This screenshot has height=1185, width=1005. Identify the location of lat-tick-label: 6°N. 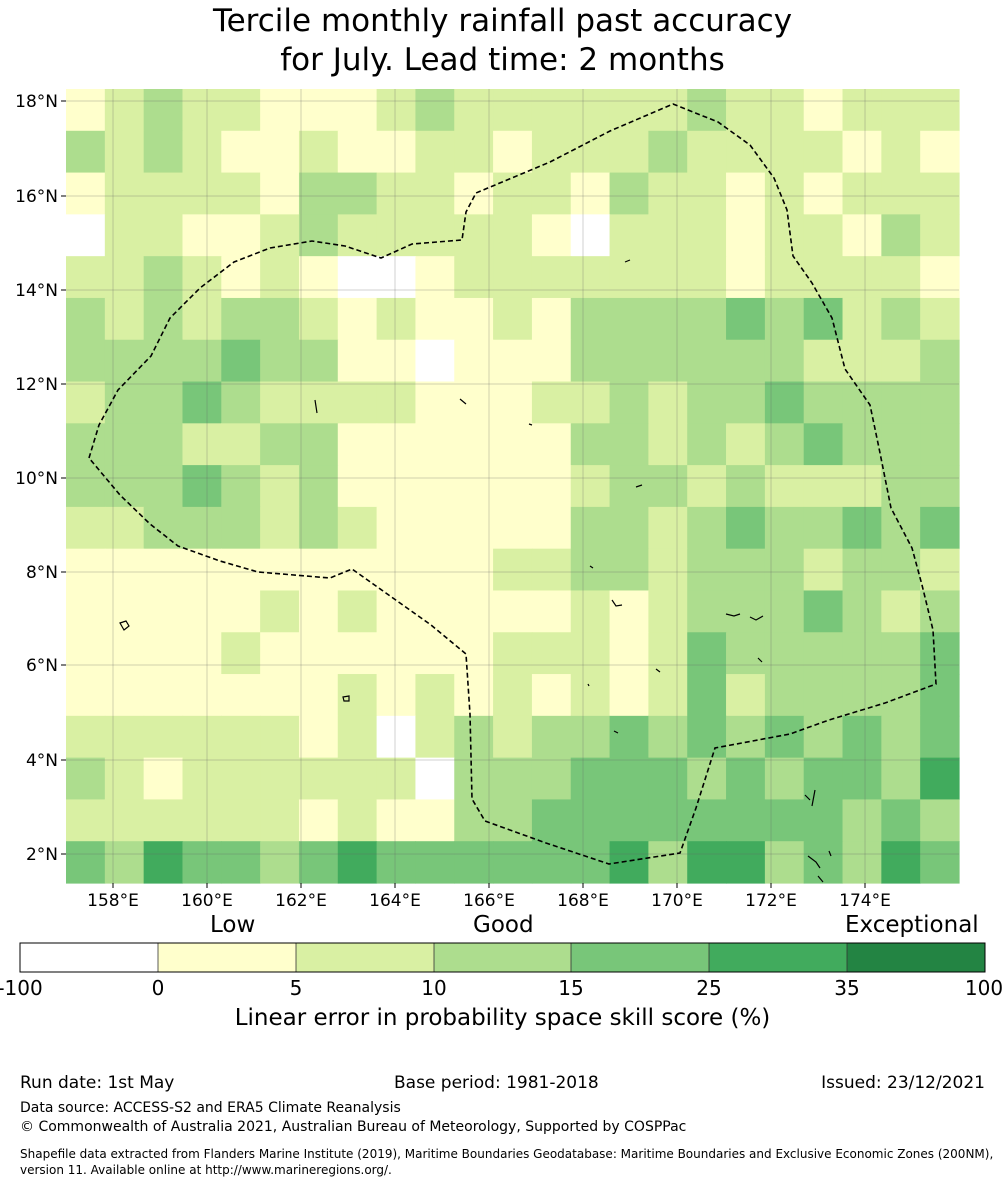
(42, 666).